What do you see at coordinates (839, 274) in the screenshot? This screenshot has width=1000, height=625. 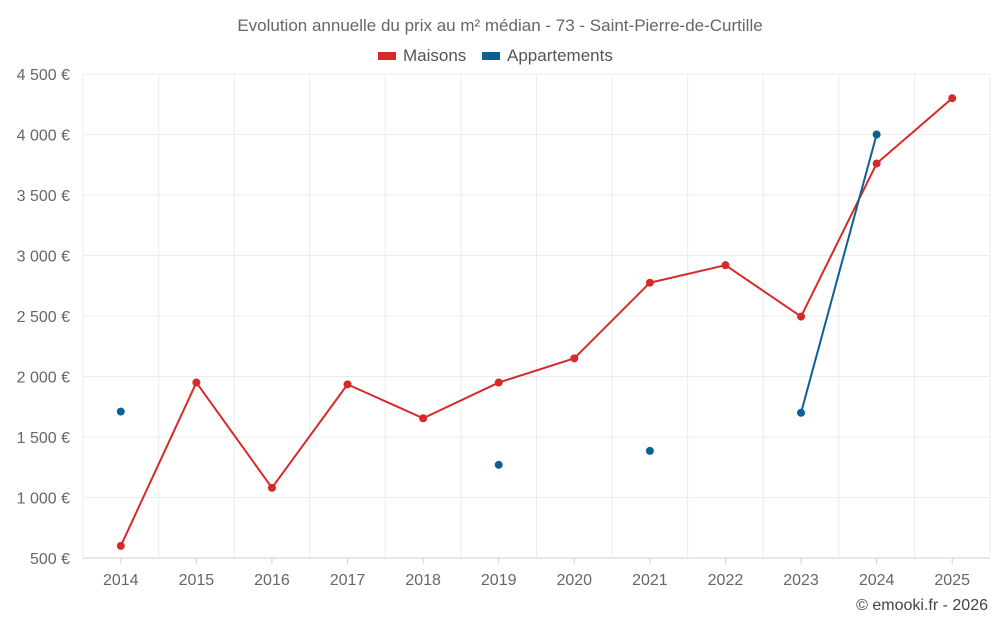 I see `series-line` at bounding box center [839, 274].